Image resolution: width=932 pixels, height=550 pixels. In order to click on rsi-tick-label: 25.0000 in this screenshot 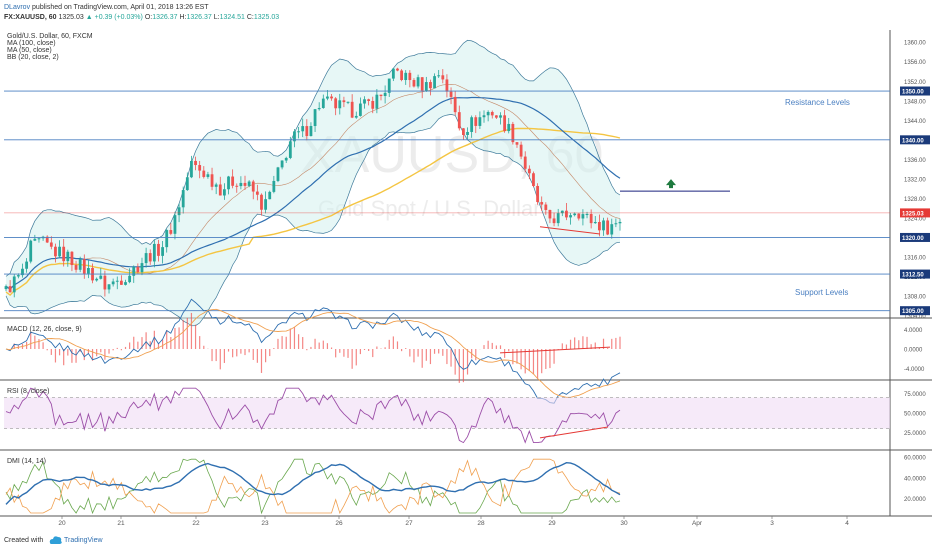, I will do `click(915, 434)`.